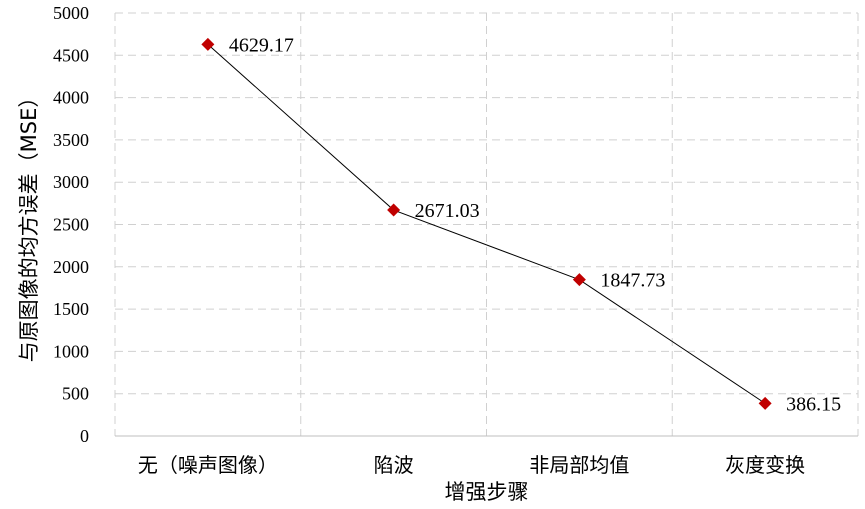 The image size is (865, 509). What do you see at coordinates (813, 404) in the screenshot?
I see `data-value-label: 386.15` at bounding box center [813, 404].